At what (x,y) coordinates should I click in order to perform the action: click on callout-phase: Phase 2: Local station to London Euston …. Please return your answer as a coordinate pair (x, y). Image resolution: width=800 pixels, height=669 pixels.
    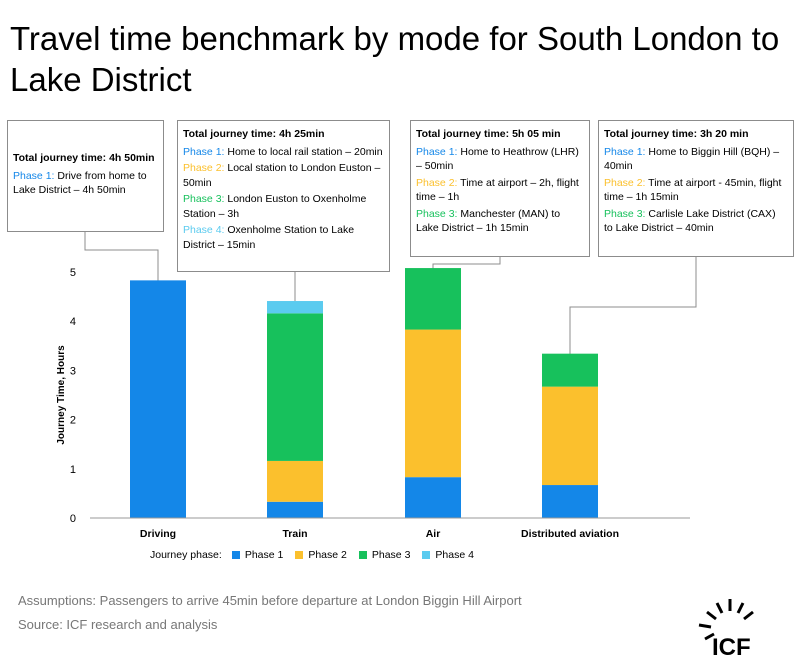
    Looking at the image, I should click on (283, 175).